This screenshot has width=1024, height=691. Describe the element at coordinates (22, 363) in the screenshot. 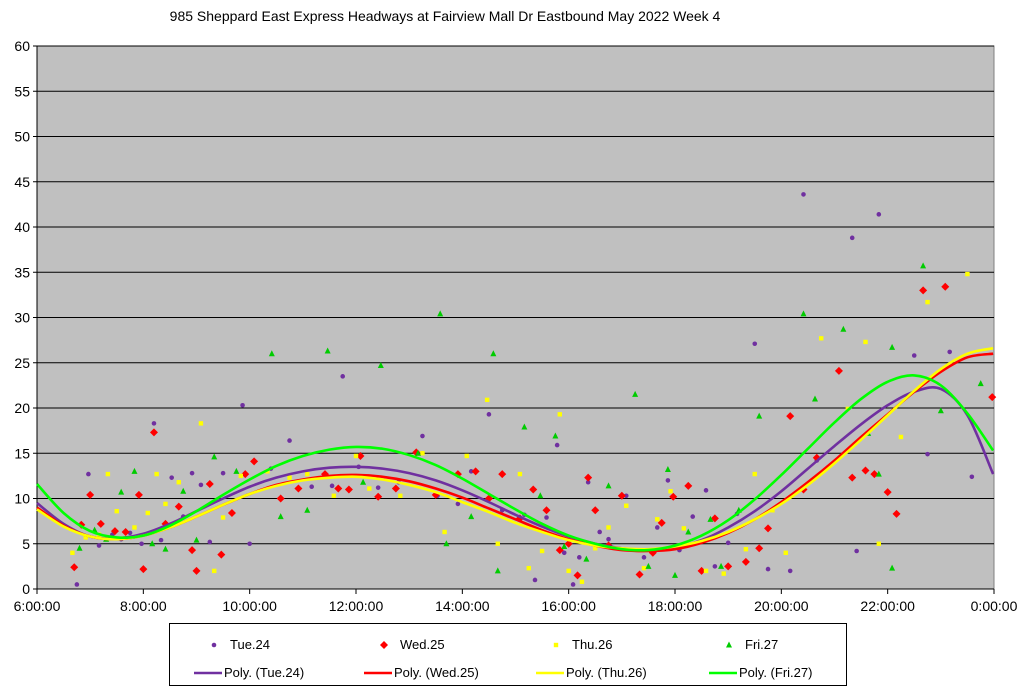

I see `y-tick-label: 25` at that location.